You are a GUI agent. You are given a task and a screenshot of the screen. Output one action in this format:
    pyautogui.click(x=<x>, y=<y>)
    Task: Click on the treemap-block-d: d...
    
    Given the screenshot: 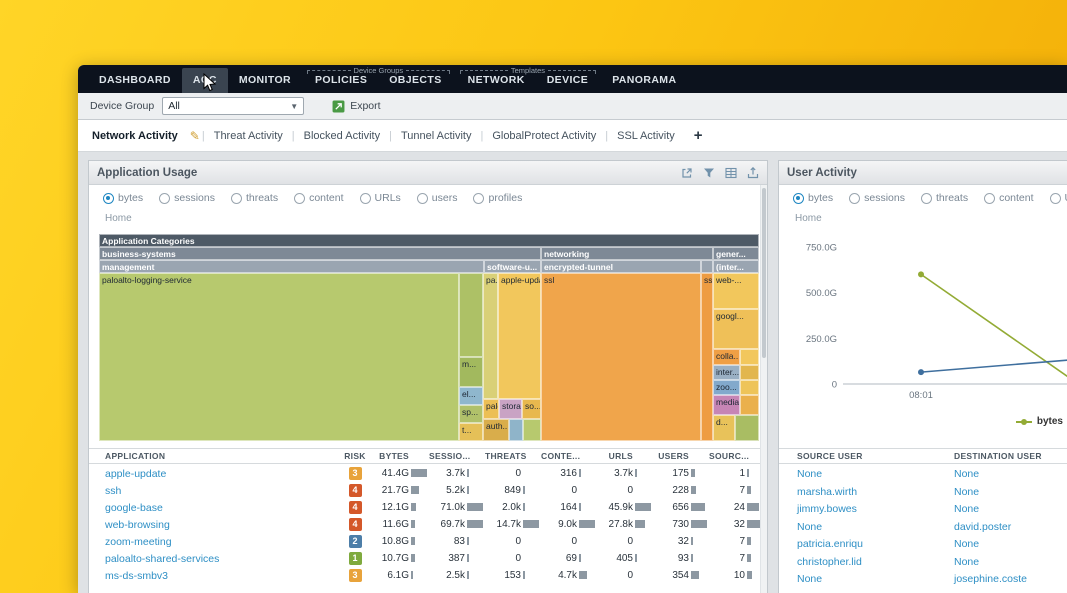 What is the action you would take?
    pyautogui.click(x=724, y=428)
    